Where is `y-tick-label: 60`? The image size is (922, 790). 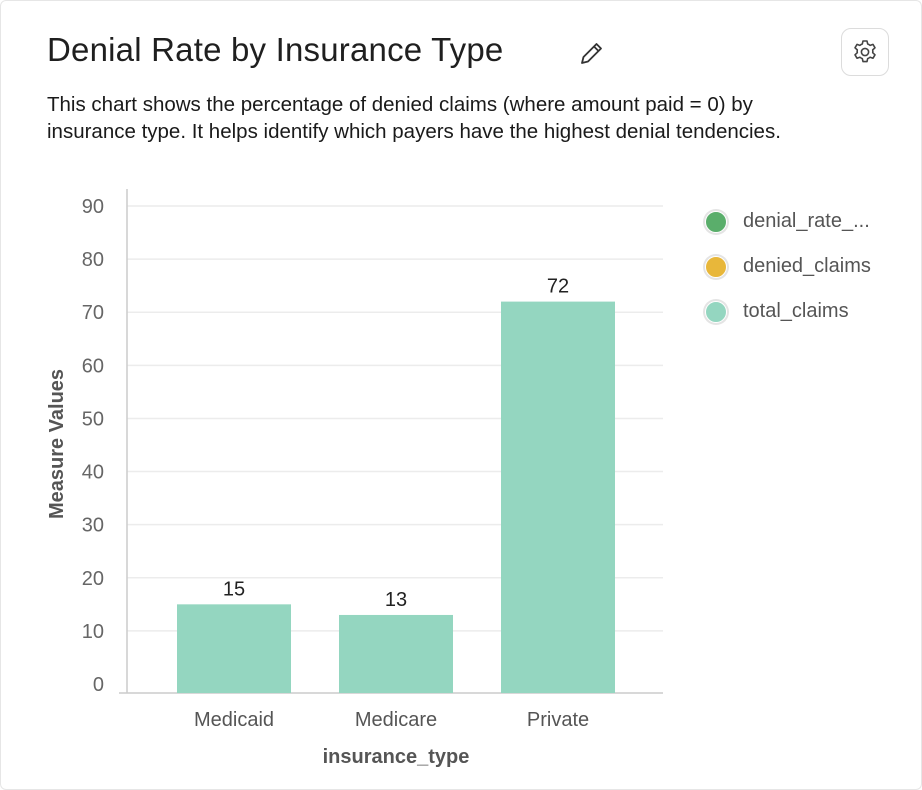
y-tick-label: 60 is located at coordinates (93, 366).